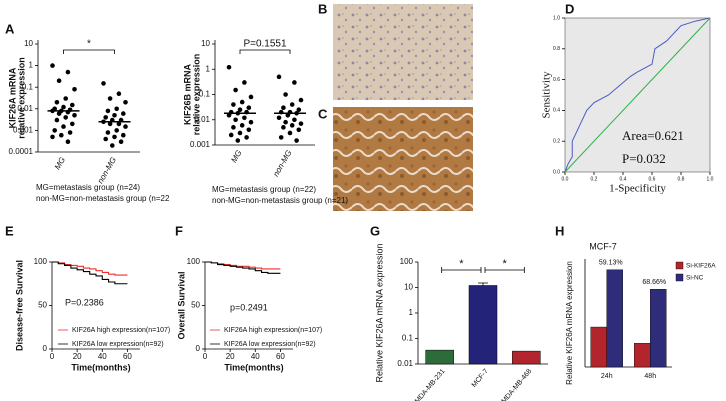 This screenshot has height=401, width=726. What do you see at coordinates (282, 164) in the screenshot?
I see `x-tick-label: non-MG` at bounding box center [282, 164].